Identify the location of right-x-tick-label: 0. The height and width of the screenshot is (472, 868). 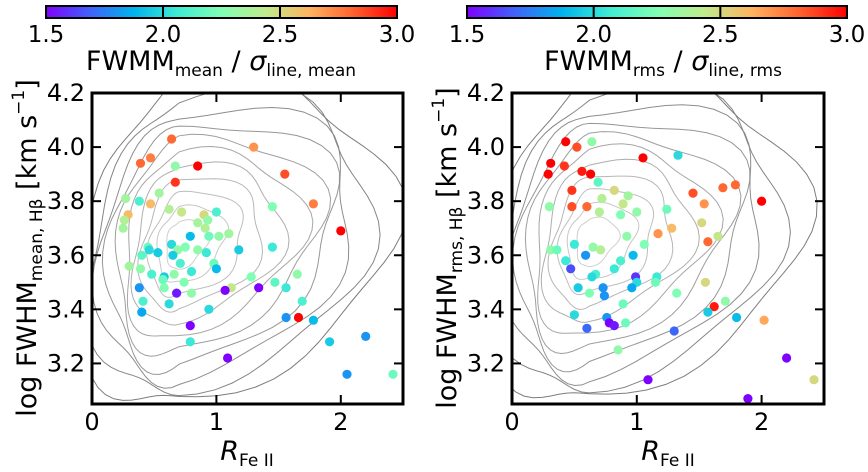
(511, 422).